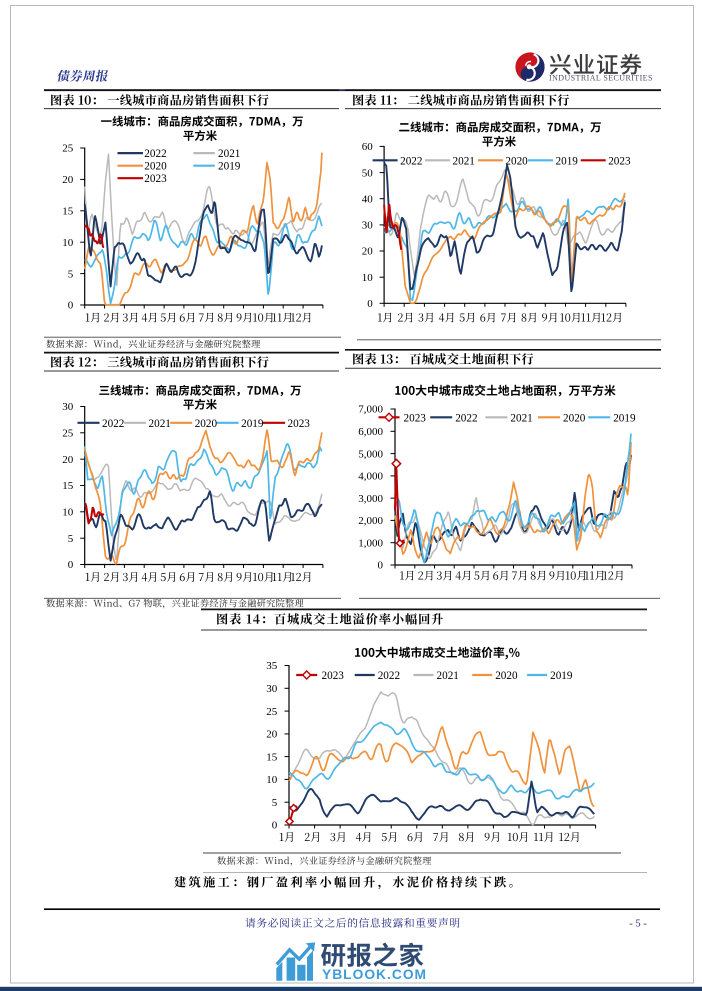 The width and height of the screenshot is (702, 991). What do you see at coordinates (601, 77) in the screenshot?
I see `svg-text: INDUSTRIAL SECURITIES` at bounding box center [601, 77].